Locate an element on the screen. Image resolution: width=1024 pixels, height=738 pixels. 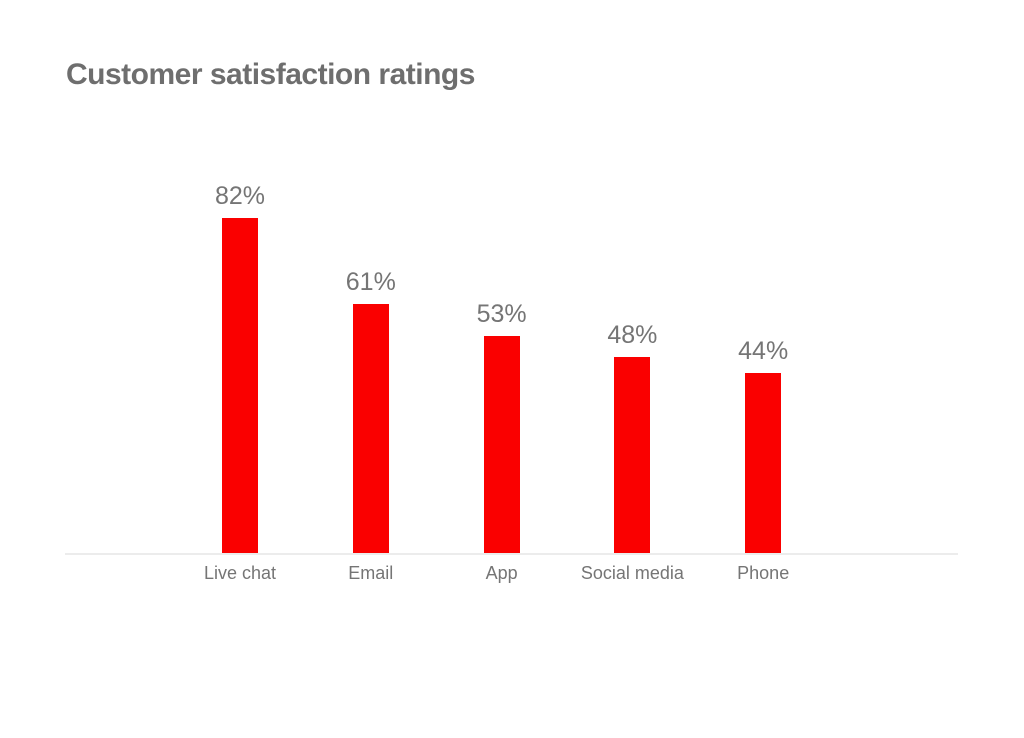
bar-value-label-social-media: 48% is located at coordinates (632, 335).